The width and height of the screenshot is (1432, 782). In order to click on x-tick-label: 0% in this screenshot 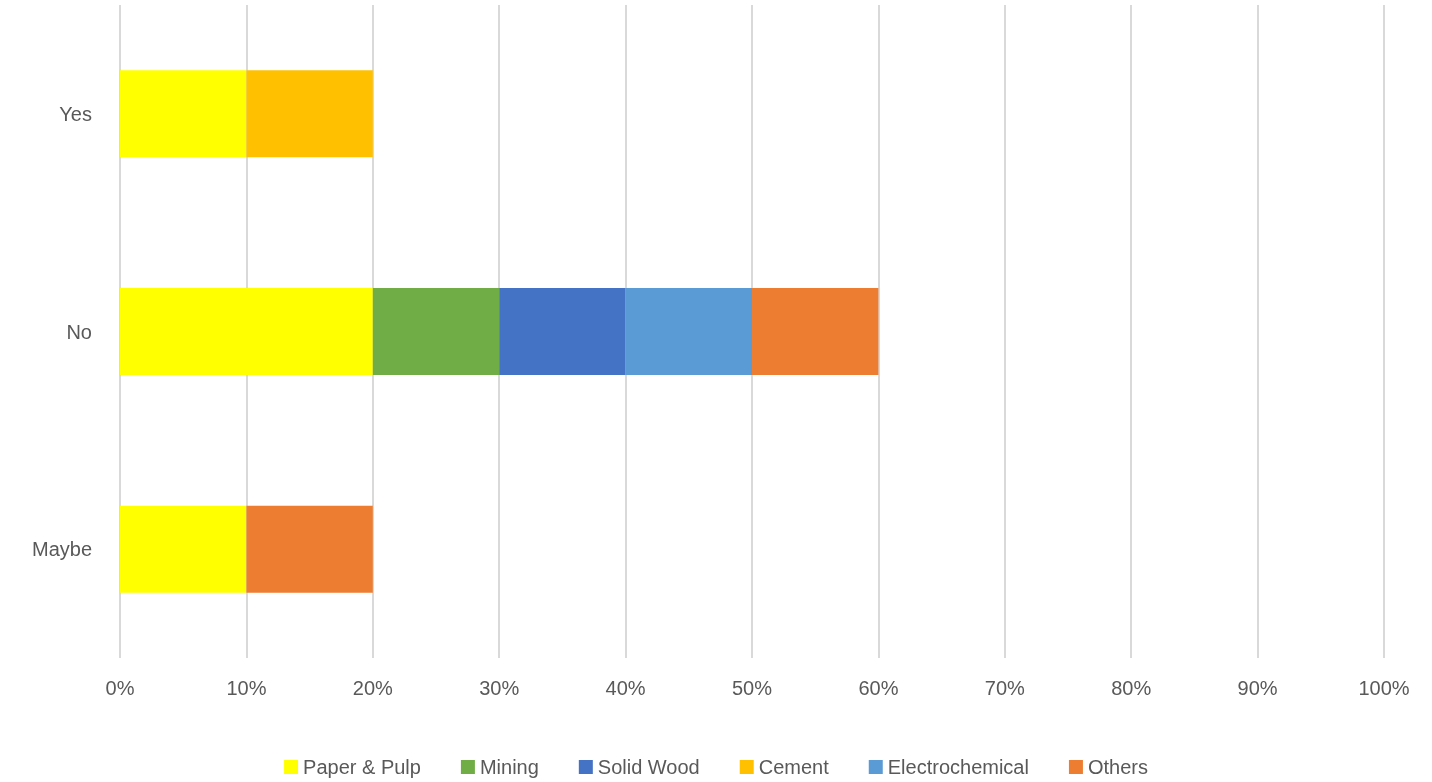, I will do `click(120, 688)`.